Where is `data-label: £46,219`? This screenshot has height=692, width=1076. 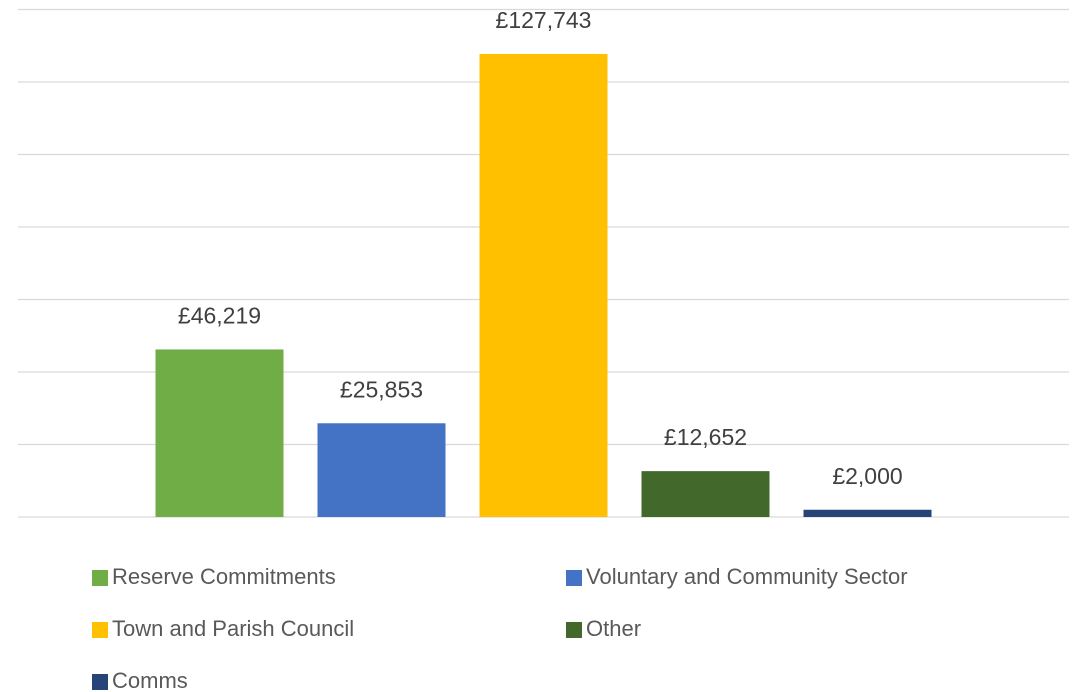
data-label: £46,219 is located at coordinates (219, 316).